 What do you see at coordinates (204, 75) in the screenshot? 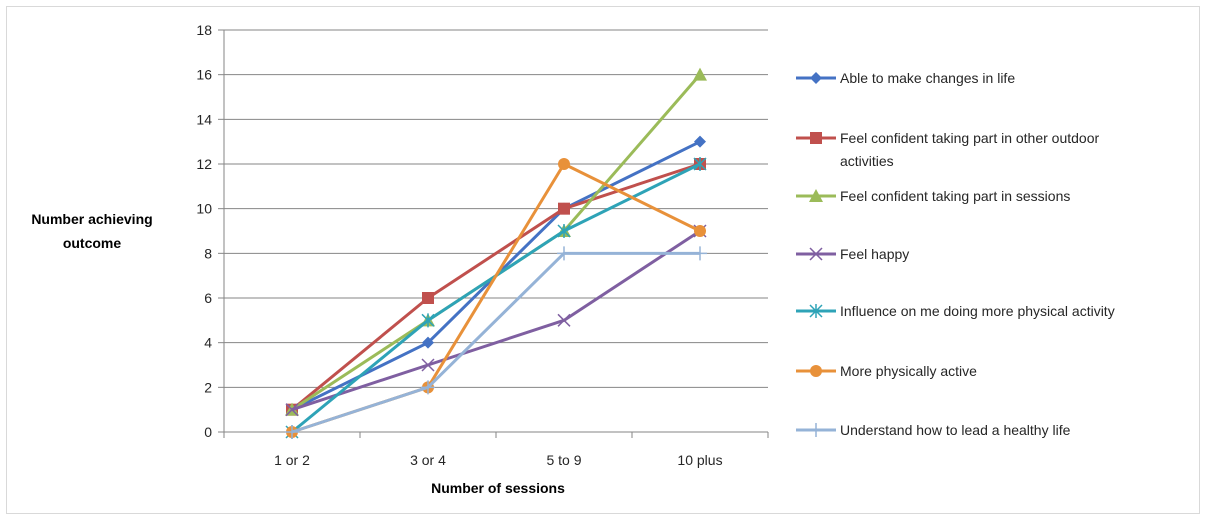
I see `y-tick-label: 16` at bounding box center [204, 75].